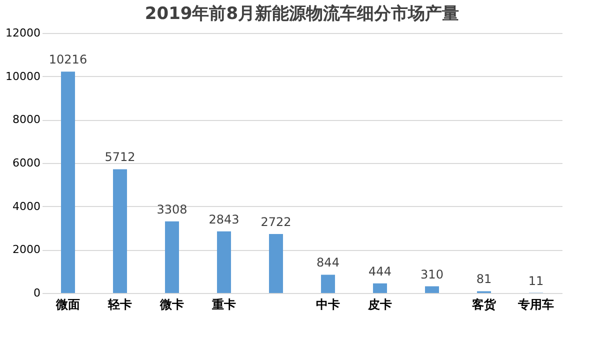 The width and height of the screenshot is (600, 361). I want to click on data-label: 2722, so click(276, 222).